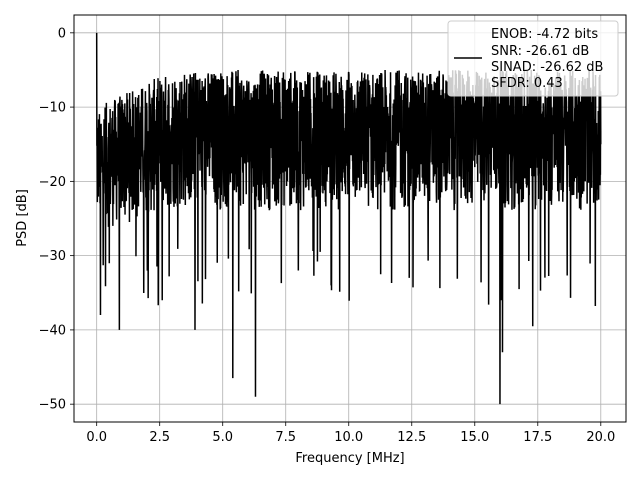  Describe the element at coordinates (527, 83) in the screenshot. I see `legend-line-sfdr: SFDR: 0.43` at that location.